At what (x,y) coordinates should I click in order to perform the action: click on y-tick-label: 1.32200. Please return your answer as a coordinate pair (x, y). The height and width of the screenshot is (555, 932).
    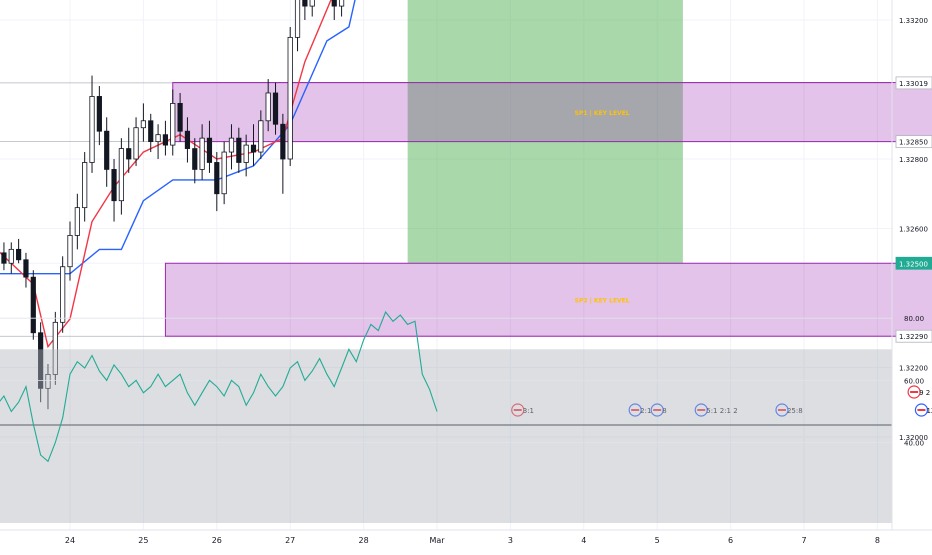
    Looking at the image, I should click on (913, 369).